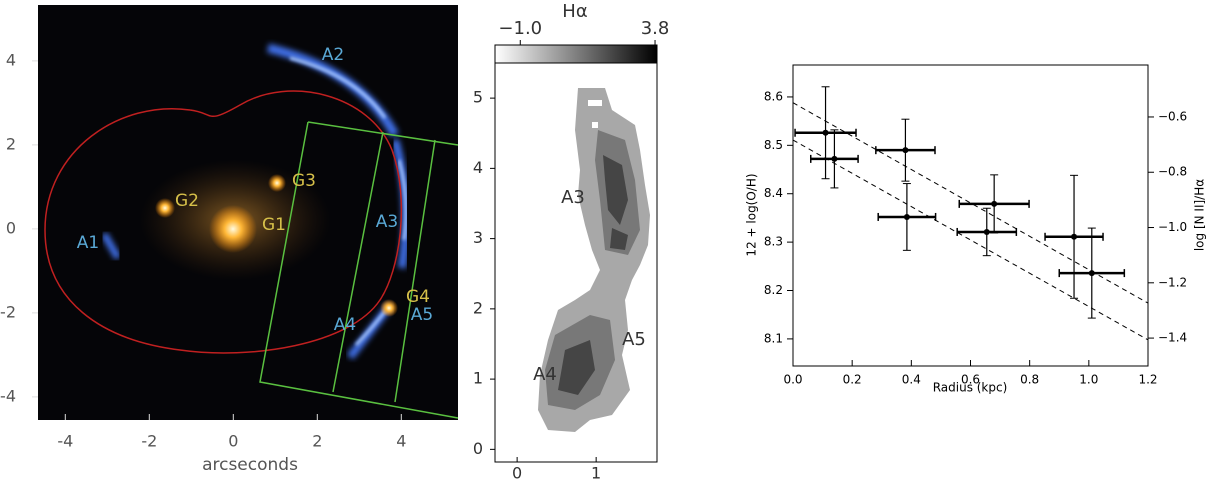 This screenshot has height=485, width=1214. What do you see at coordinates (8, 395) in the screenshot?
I see `yticks-label: -4` at bounding box center [8, 395].